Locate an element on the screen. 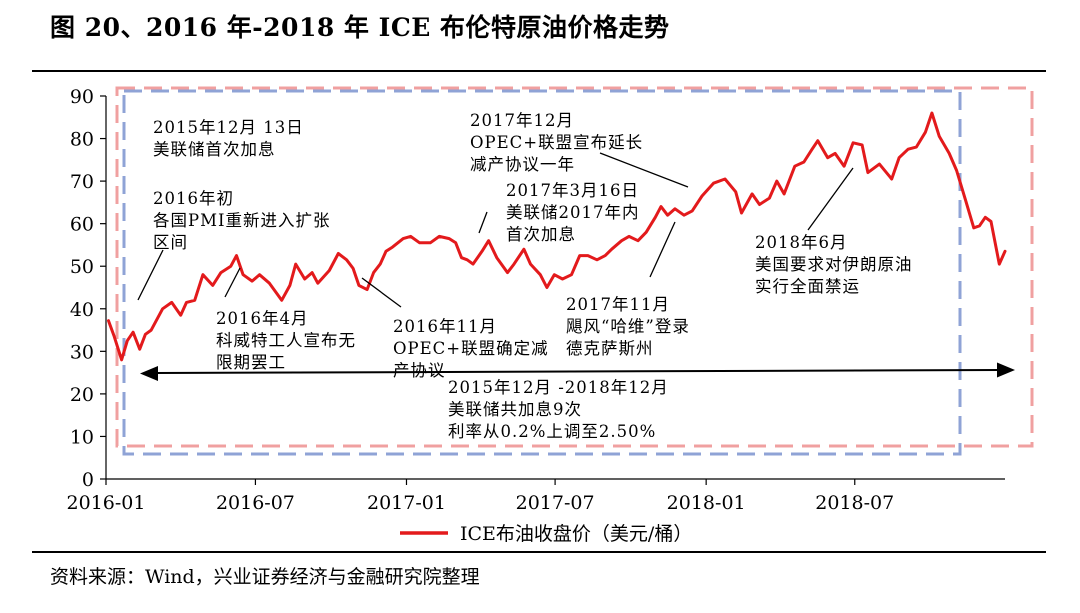  y-tick-label: 20 is located at coordinates (82, 395).